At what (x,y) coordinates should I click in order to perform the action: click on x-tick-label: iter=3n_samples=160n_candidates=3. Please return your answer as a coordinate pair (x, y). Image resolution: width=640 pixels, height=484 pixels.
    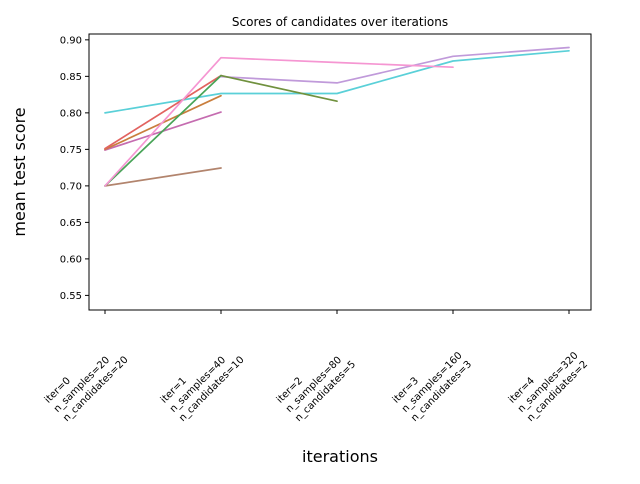
    Looking at the image, I should click on (432, 382).